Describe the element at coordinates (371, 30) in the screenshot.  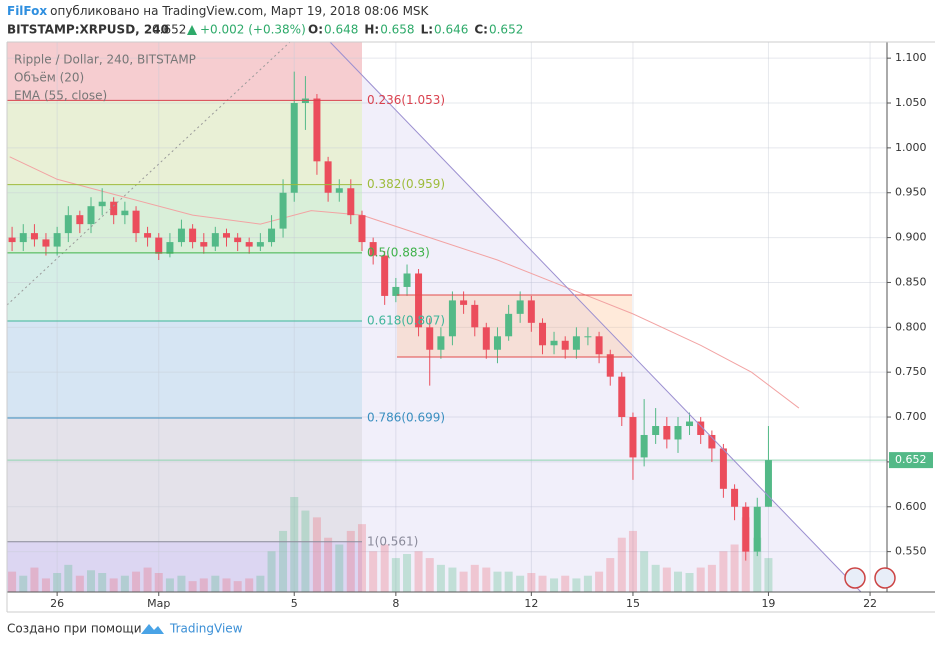
I see `ohlc-key: H:` at that location.